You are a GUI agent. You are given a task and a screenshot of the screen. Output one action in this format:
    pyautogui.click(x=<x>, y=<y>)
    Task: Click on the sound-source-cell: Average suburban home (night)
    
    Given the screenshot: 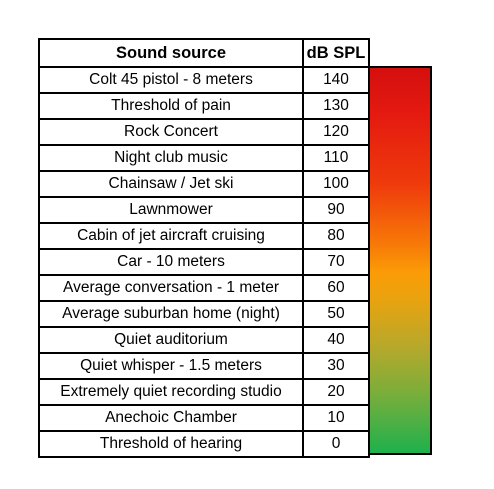 What is the action you would take?
    pyautogui.click(x=171, y=314)
    